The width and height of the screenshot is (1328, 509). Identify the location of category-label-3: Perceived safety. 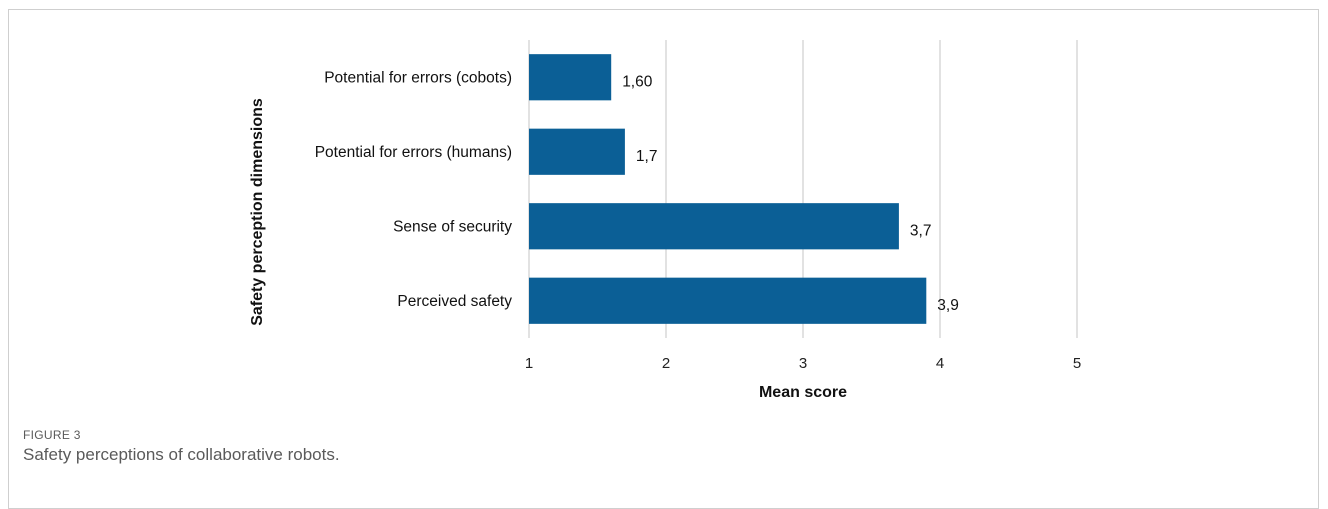
(454, 301).